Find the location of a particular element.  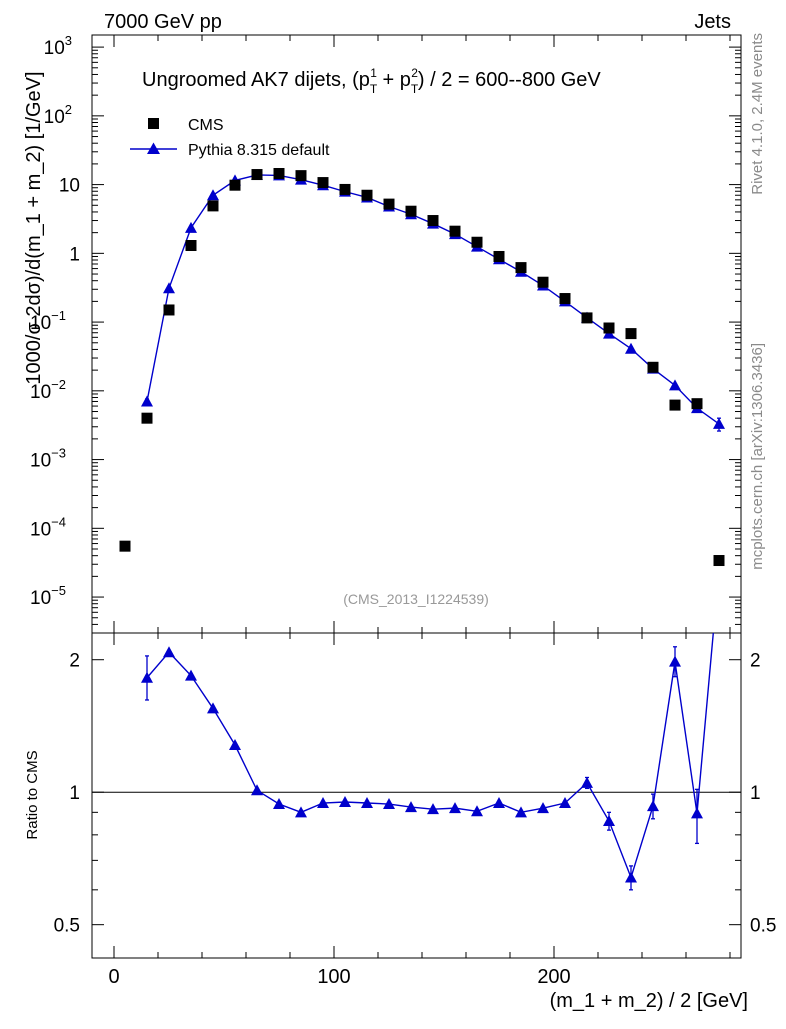

legend-pythia-label: Pythia 8.315 default is located at coordinates (259, 150).